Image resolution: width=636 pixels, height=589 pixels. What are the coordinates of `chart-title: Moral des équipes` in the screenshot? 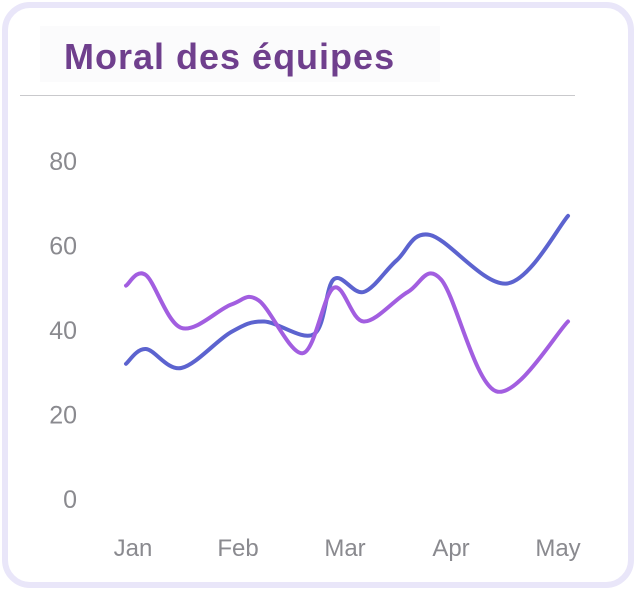 It's located at (230, 56).